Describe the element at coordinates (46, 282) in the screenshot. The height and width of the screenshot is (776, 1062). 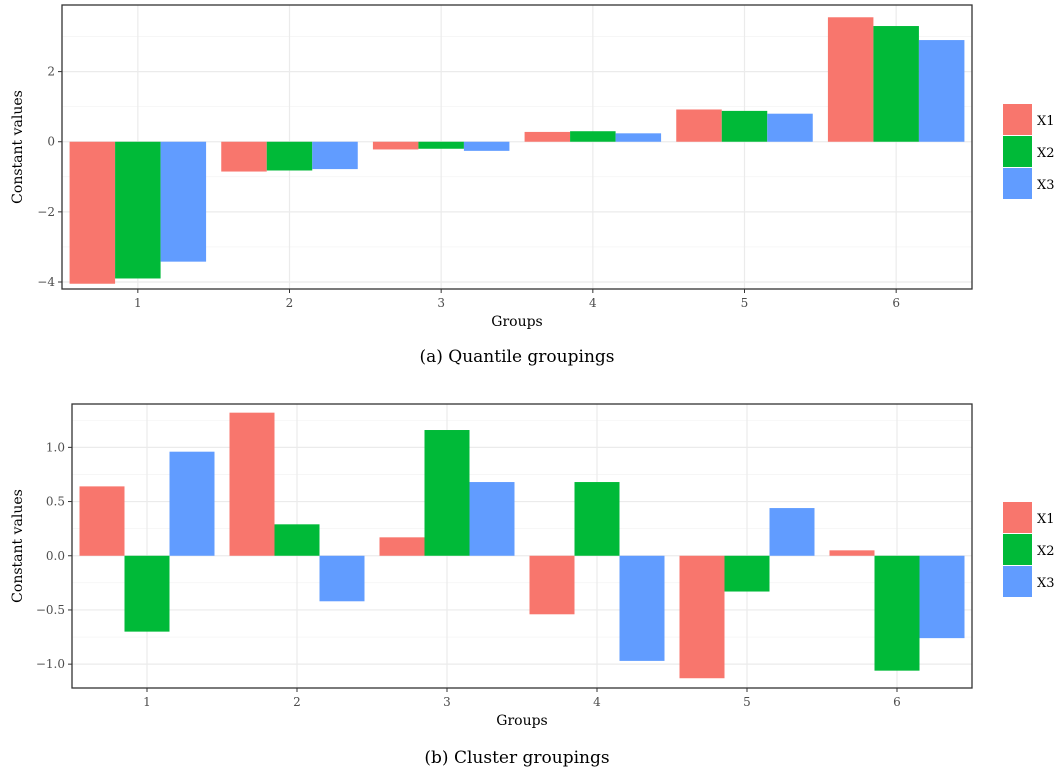
I see `y-tick-label: −4` at that location.